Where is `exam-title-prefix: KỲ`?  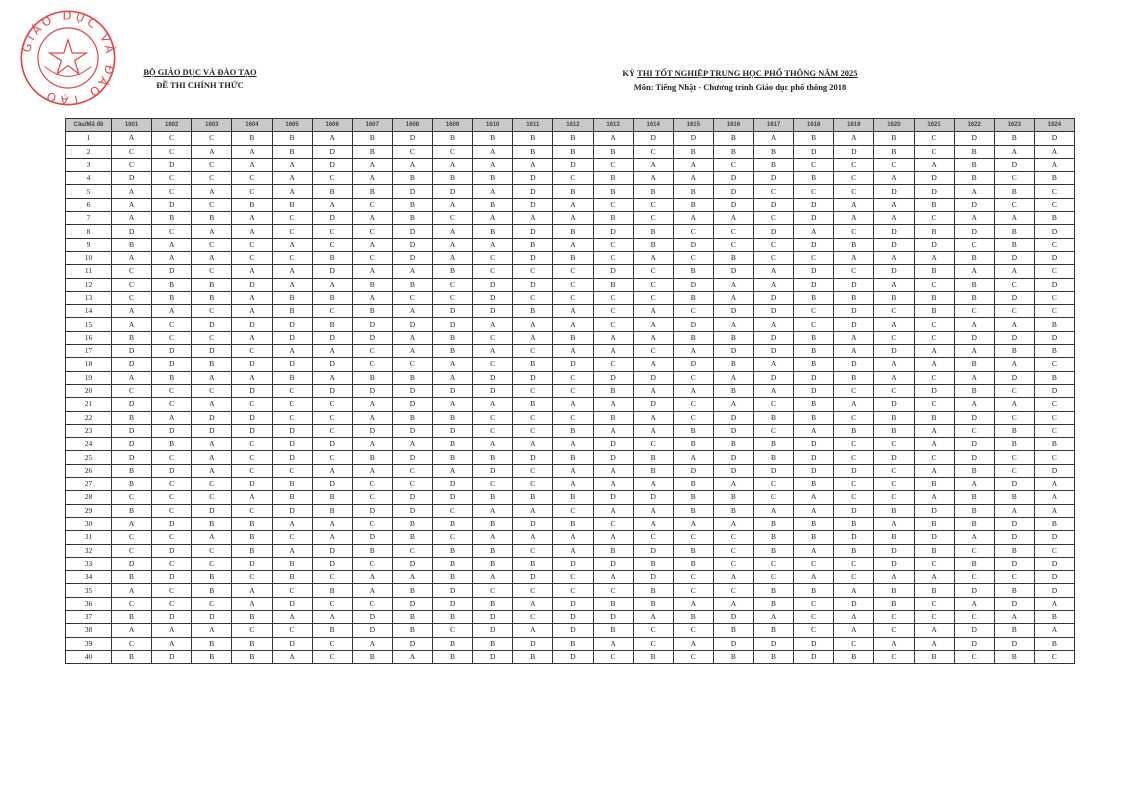 exam-title-prefix: KỲ is located at coordinates (630, 73).